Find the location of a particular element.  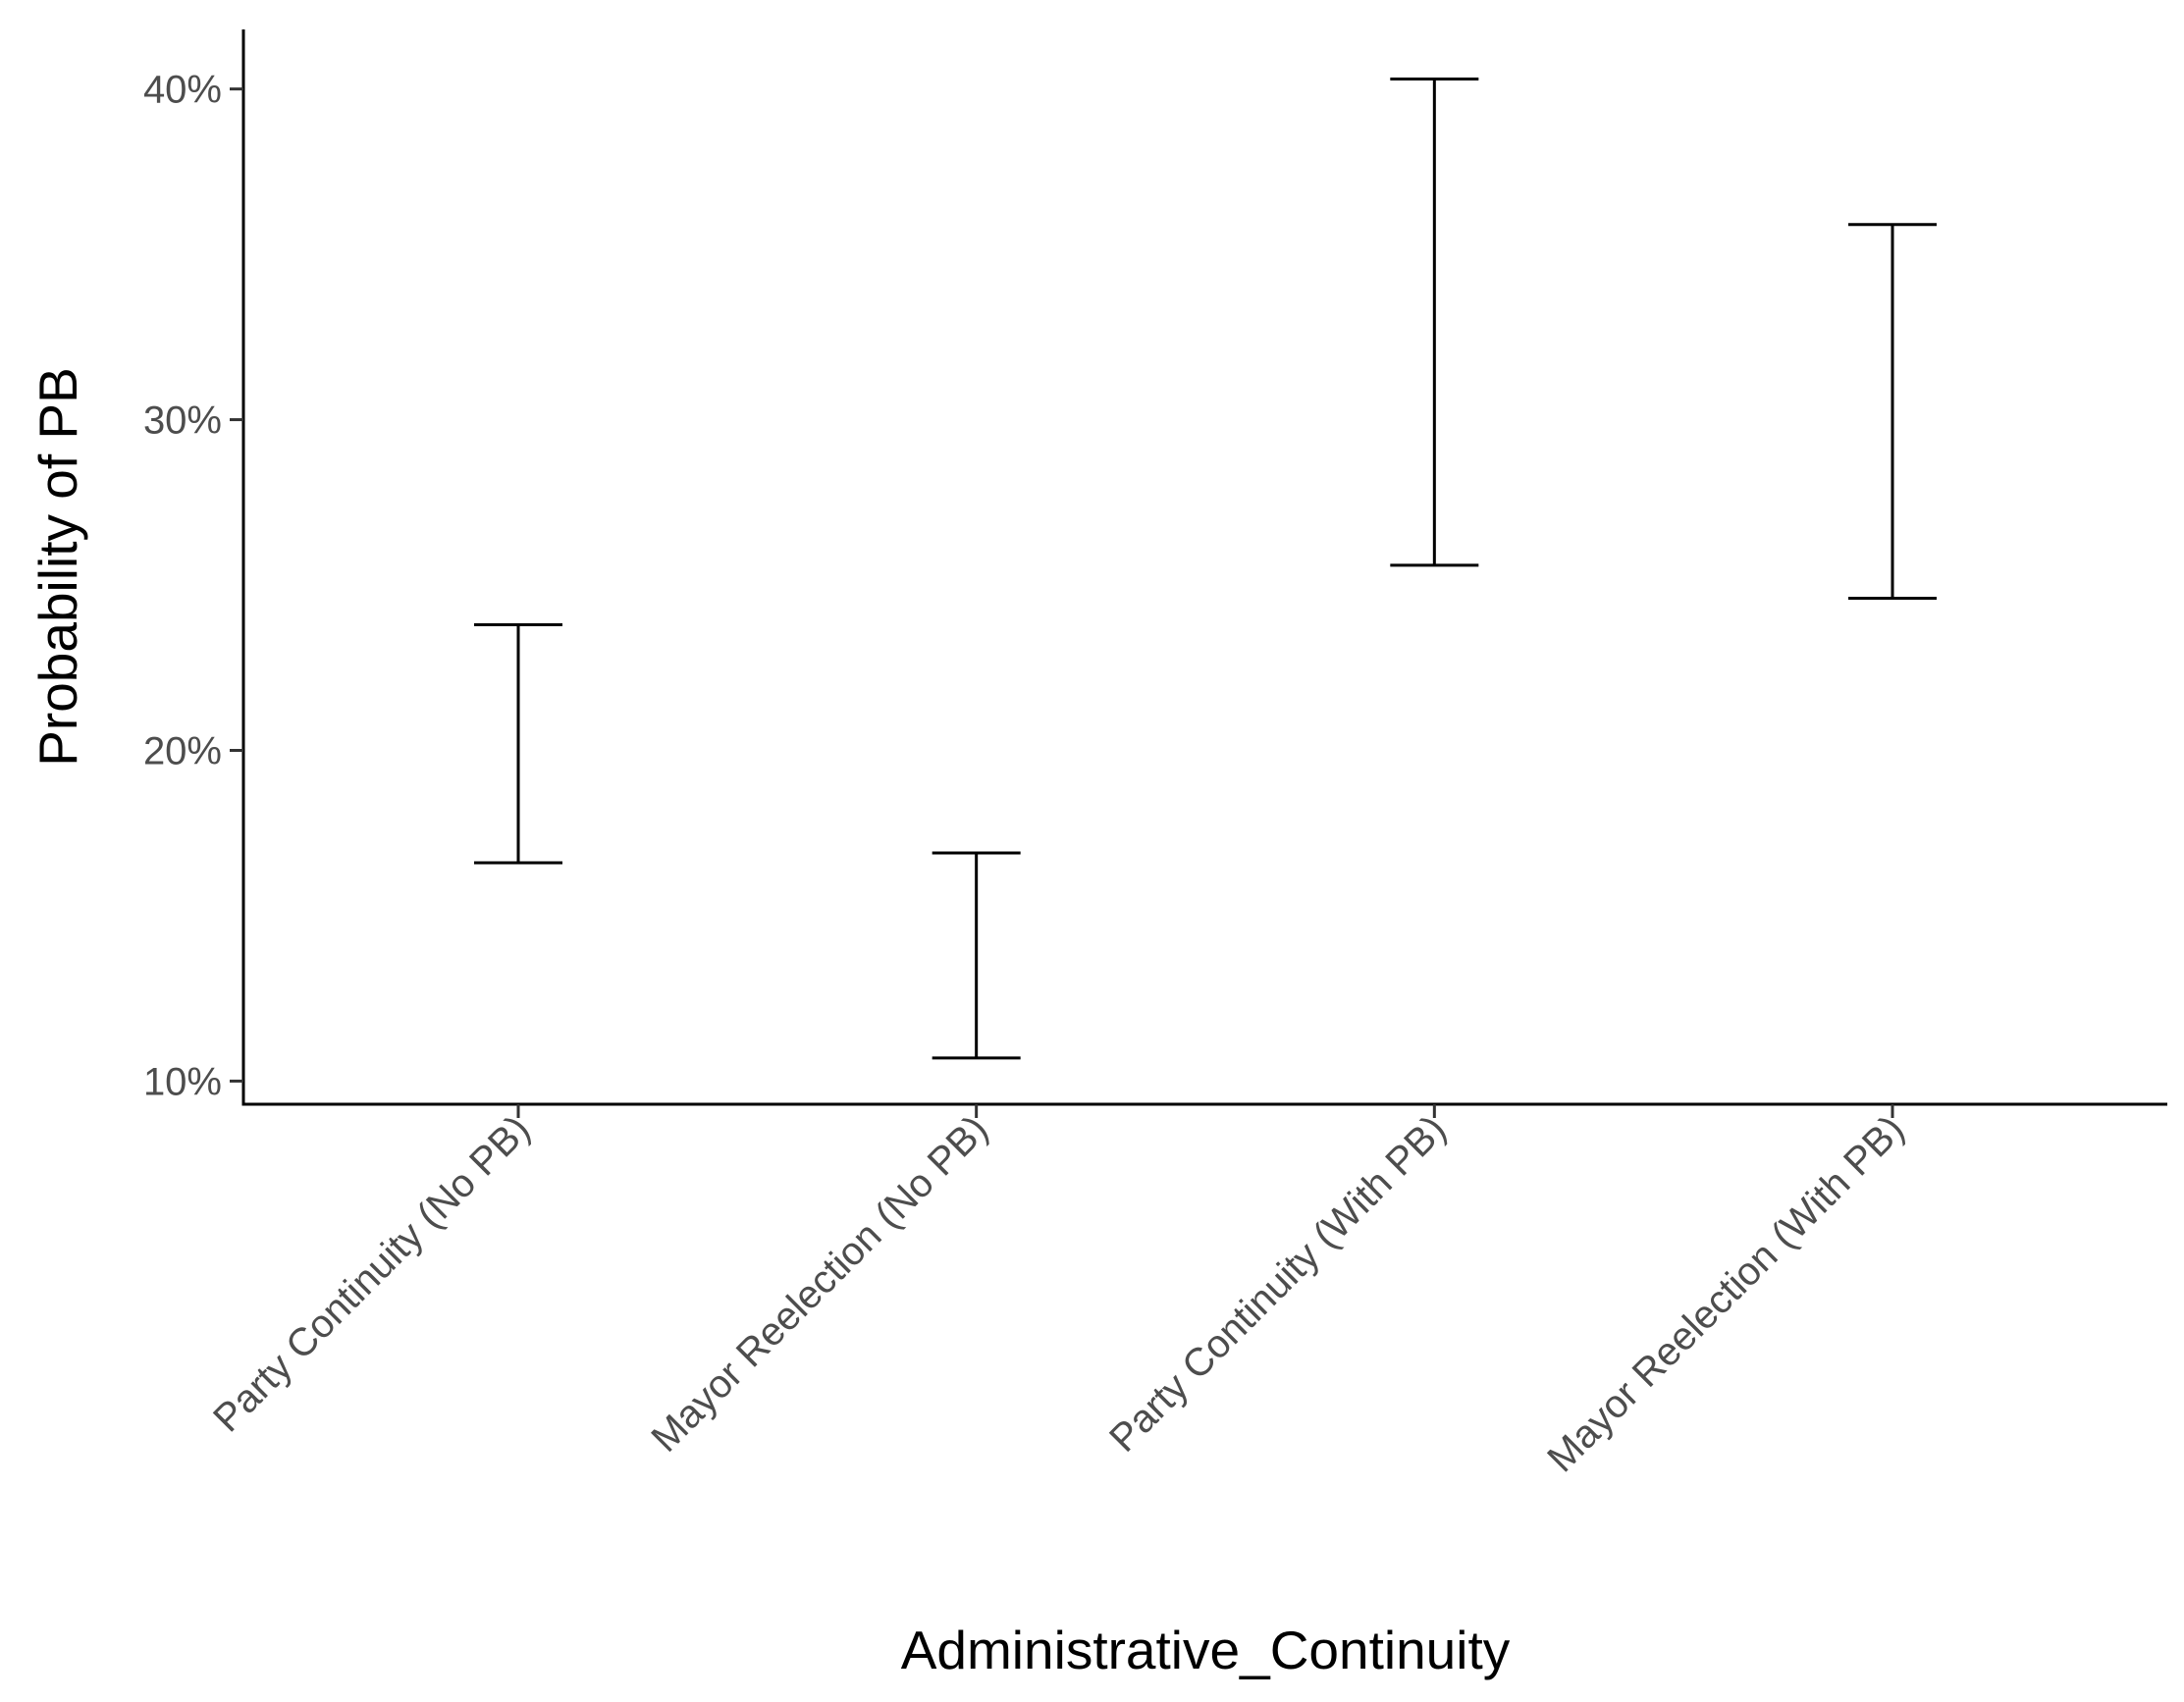

y-tick-label: 30% is located at coordinates (182, 421).